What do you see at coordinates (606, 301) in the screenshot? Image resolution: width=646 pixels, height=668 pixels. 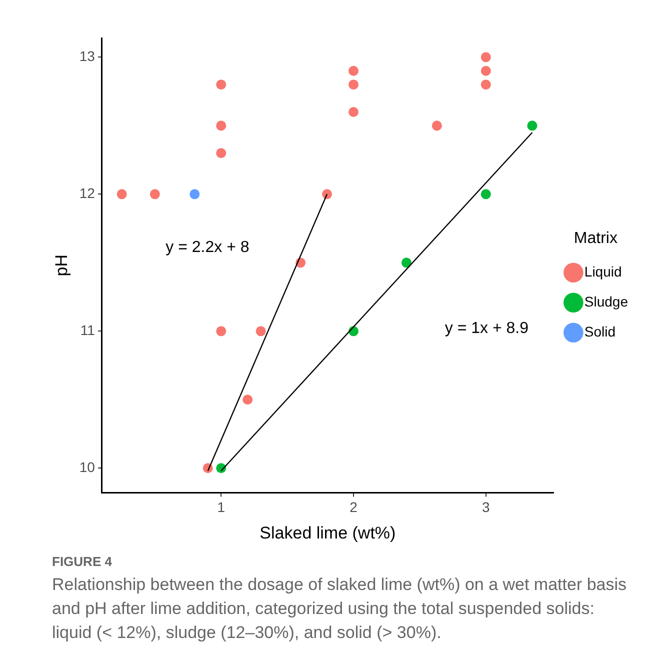 I see `legend-label: Sludge` at bounding box center [606, 301].